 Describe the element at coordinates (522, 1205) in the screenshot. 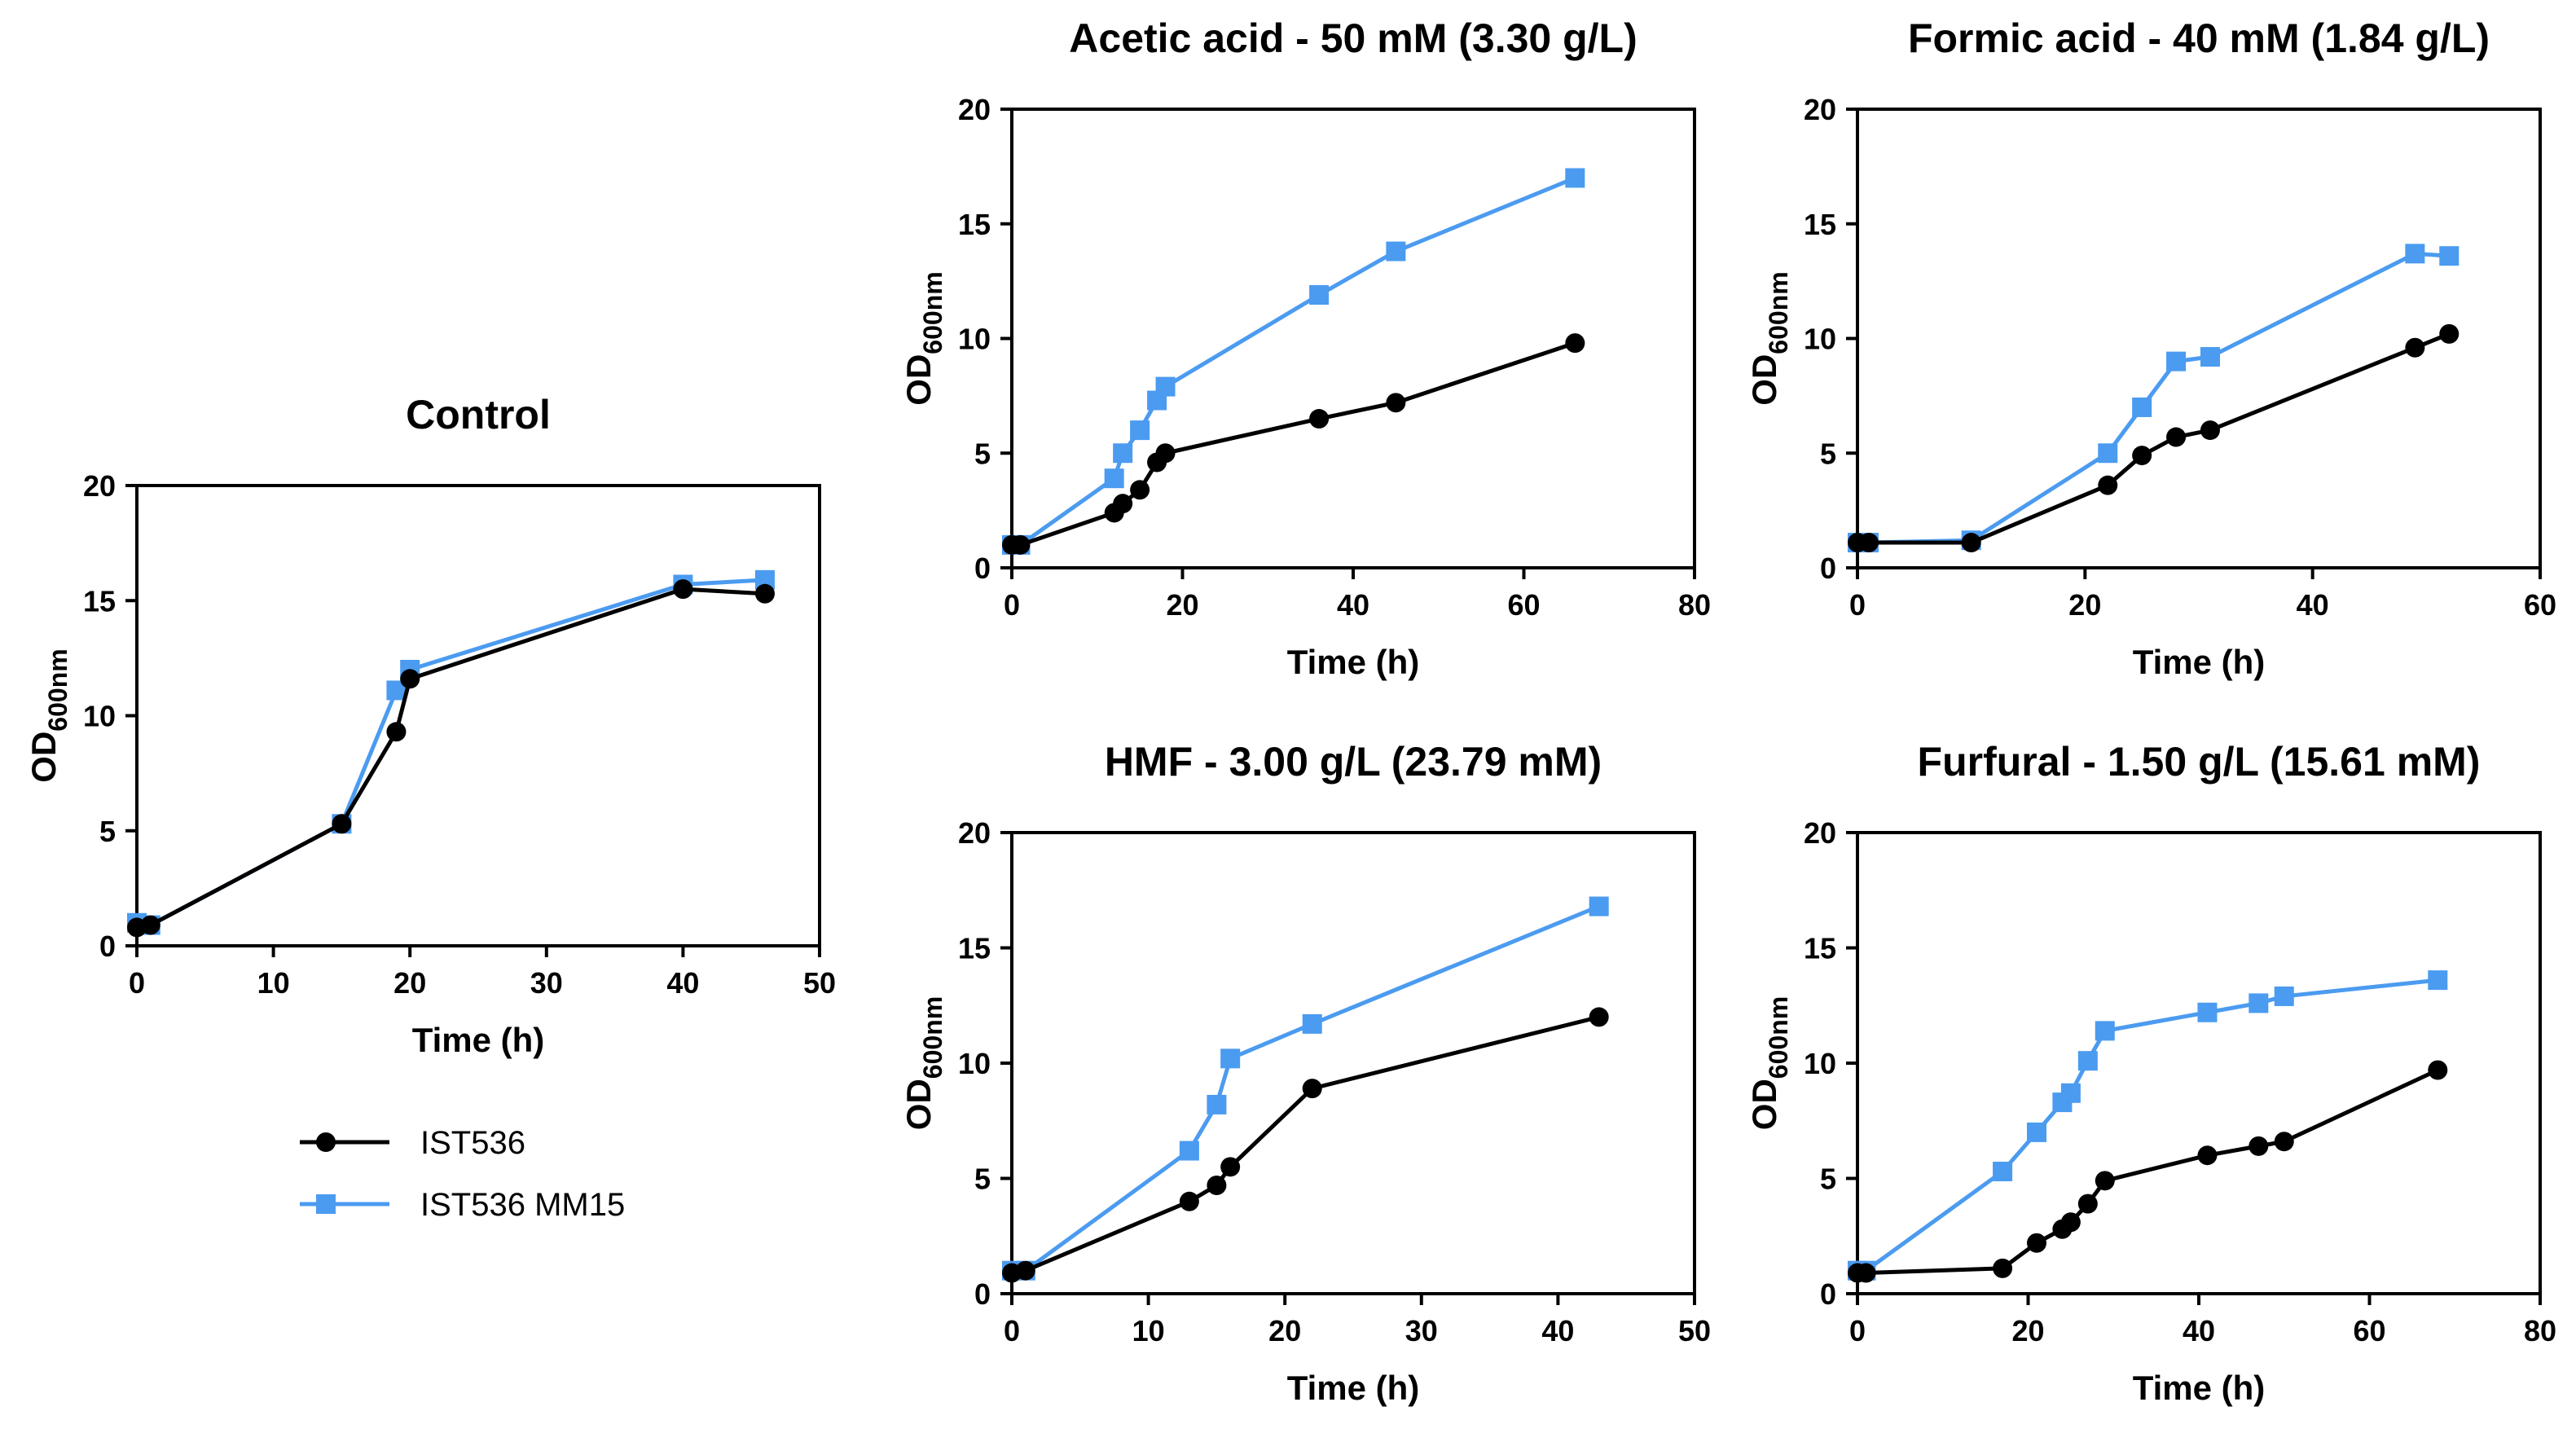

I see `legend-label: IST536 MM15` at that location.